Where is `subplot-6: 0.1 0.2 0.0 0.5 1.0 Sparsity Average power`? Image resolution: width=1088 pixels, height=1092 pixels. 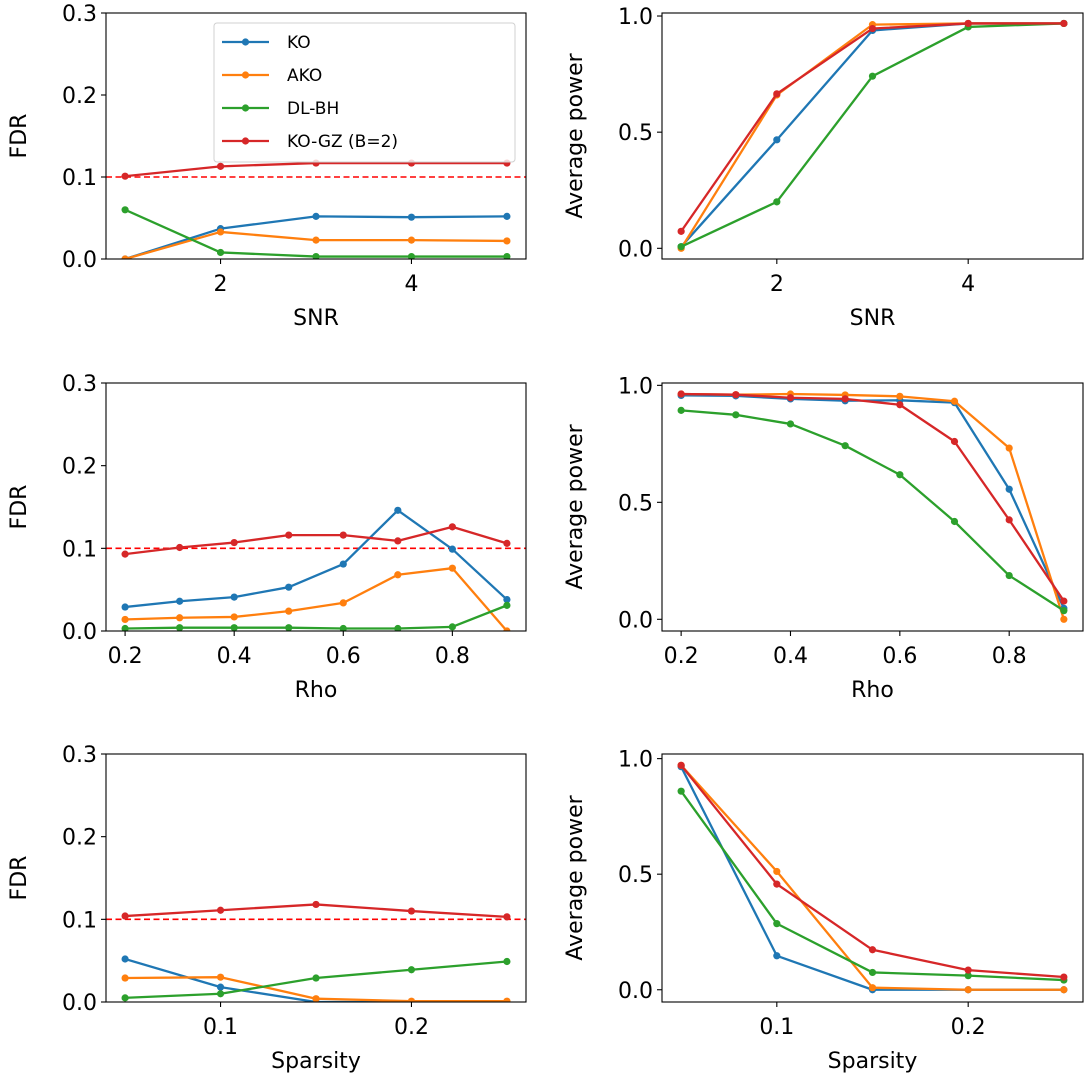 subplot-6: 0.1 0.2 0.0 0.5 1.0 Sparsity Average power is located at coordinates (823, 911).